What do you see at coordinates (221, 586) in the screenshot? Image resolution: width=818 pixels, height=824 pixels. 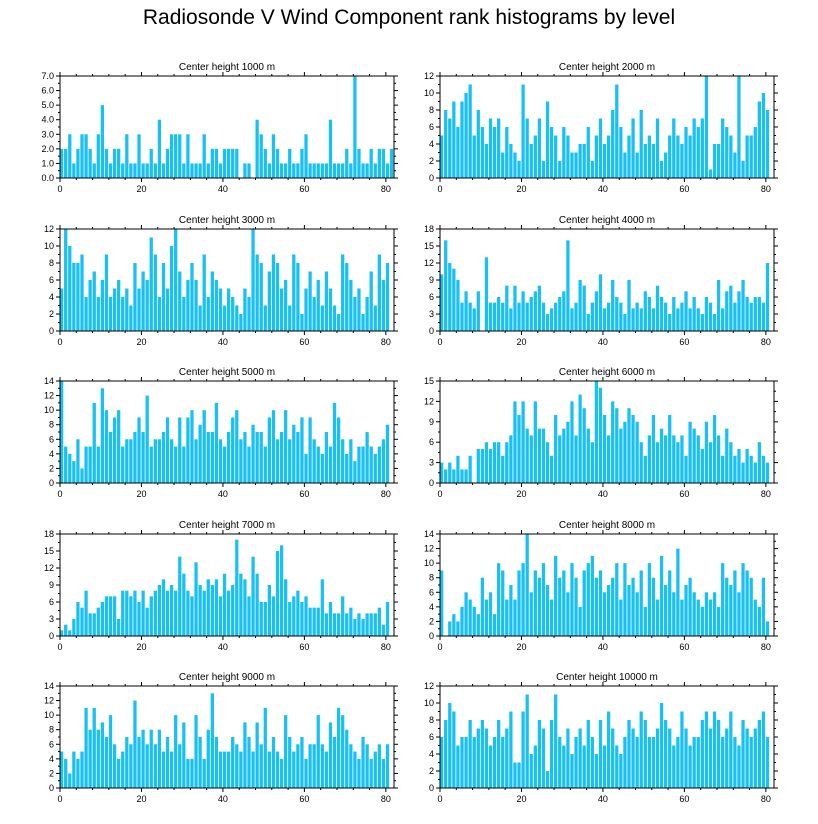 I see `histogram-panel: Center height 7000 m 0 20 40 60 80 0 3 6 9 12 15 18` at bounding box center [221, 586].